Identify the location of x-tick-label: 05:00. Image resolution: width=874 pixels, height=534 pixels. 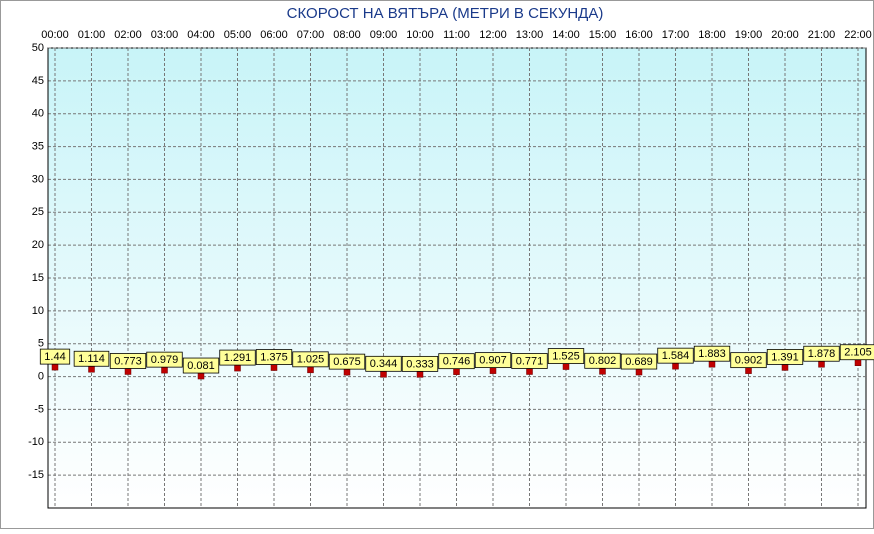
(238, 35).